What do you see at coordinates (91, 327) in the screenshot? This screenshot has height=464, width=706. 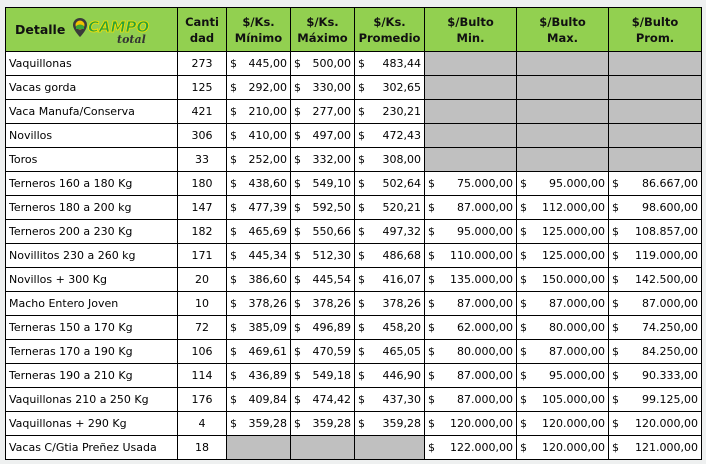 I see `cell-detalle: Terneras 150 a 170 Kg` at bounding box center [91, 327].